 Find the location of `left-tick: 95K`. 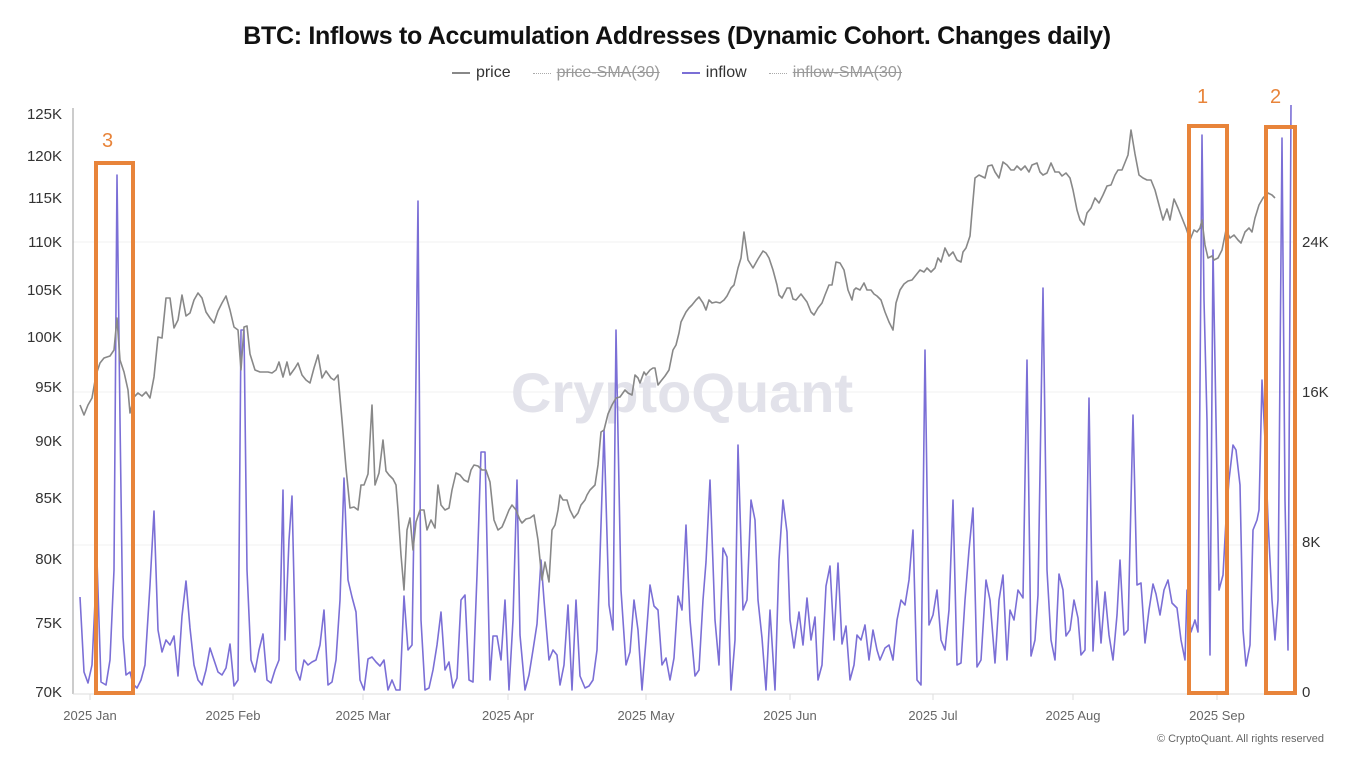

left-tick: 95K is located at coordinates (48, 387).